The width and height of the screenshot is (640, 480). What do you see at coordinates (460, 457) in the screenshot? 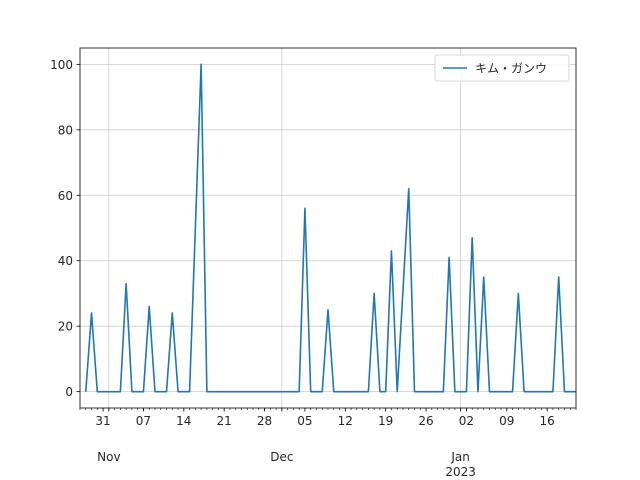
I see `x-month-label: Jan` at bounding box center [460, 457].